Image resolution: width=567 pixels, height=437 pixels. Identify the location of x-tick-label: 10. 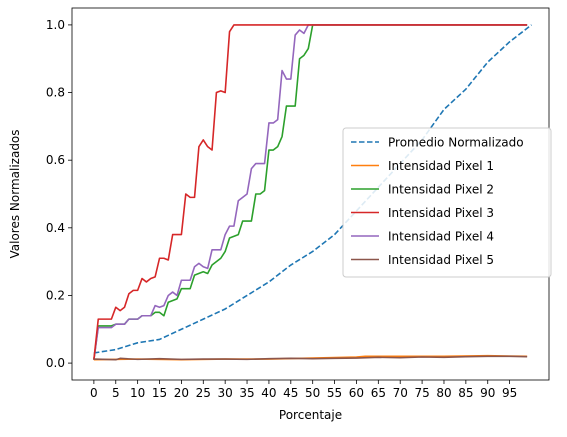
(137, 393).